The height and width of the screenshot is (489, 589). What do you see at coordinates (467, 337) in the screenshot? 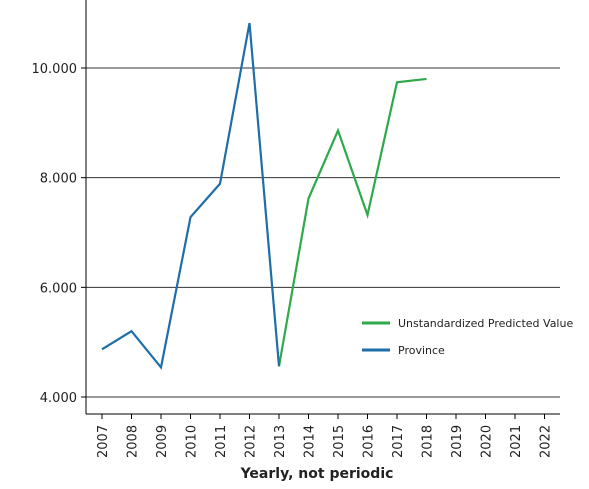
I see `legend: Unstandardized Predicted Value Province` at bounding box center [467, 337].